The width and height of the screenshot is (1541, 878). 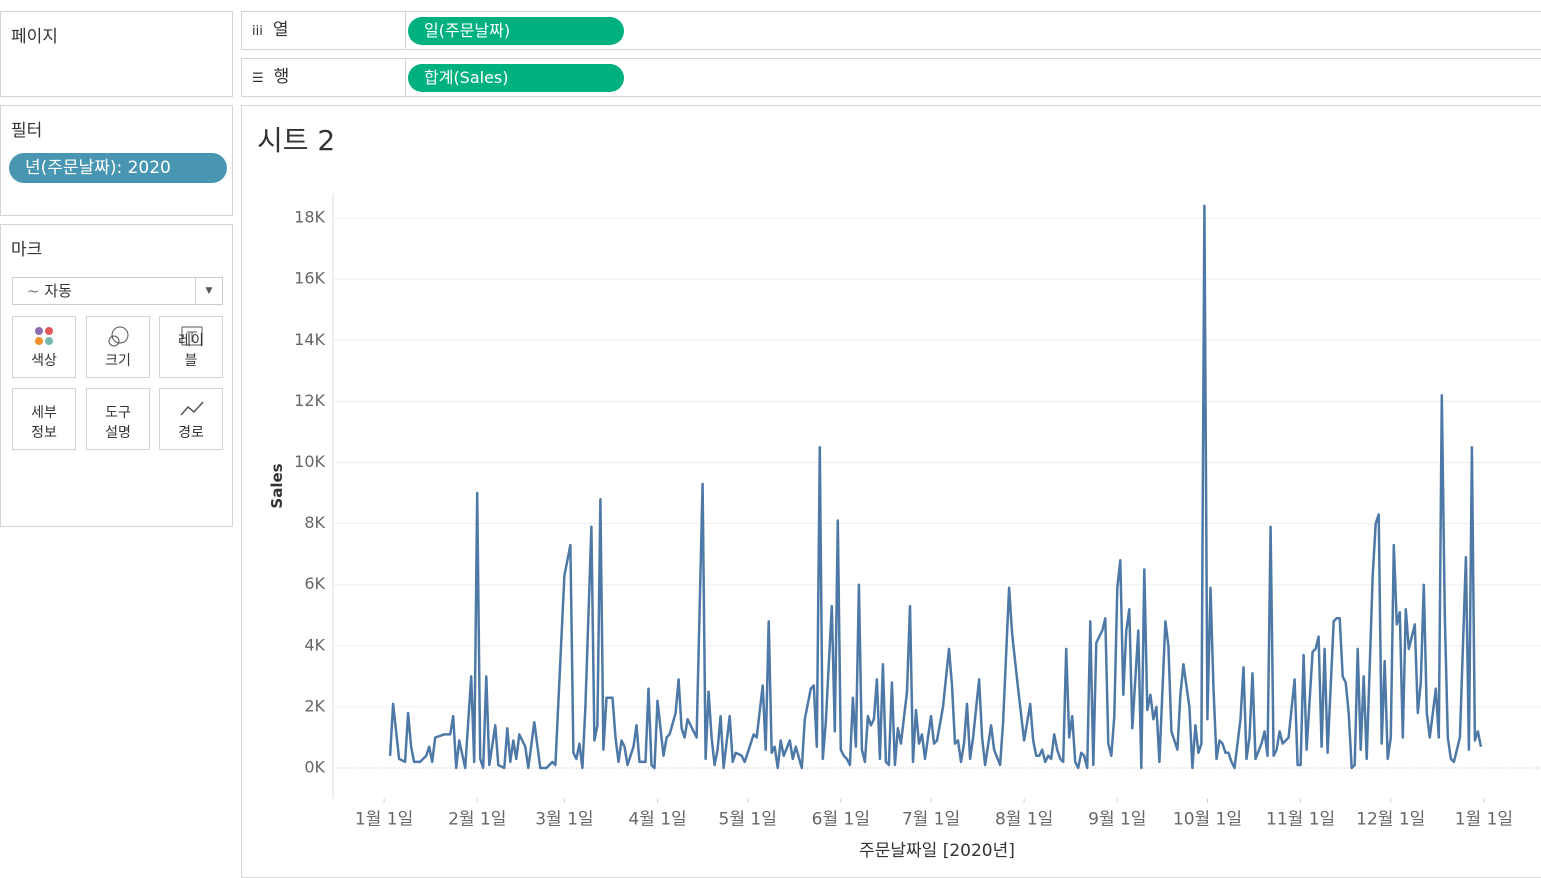 What do you see at coordinates (191, 351) in the screenshot?
I see `button-label: 레이블` at bounding box center [191, 351].